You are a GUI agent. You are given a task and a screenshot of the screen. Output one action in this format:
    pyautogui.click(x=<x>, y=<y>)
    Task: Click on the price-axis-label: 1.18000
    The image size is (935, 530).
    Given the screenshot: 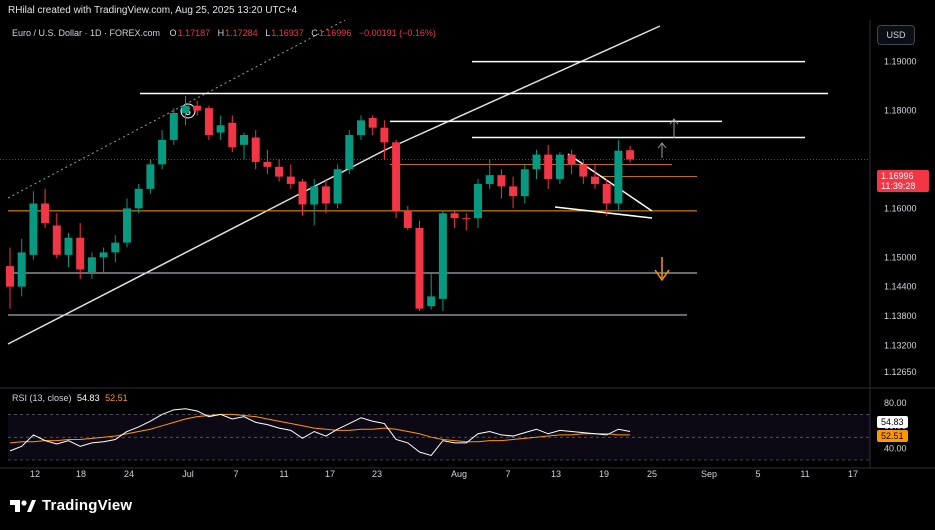 What is the action you would take?
    pyautogui.click(x=900, y=111)
    